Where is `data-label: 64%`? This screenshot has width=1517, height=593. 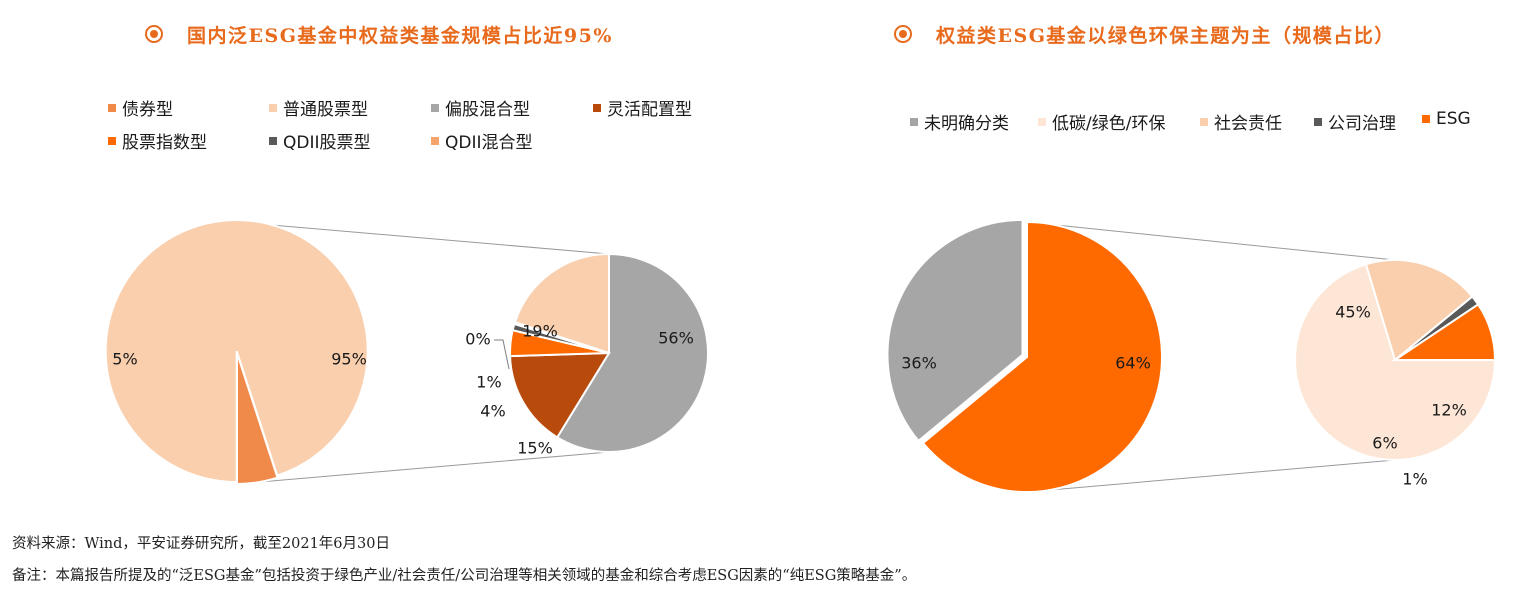 data-label: 64% is located at coordinates (1133, 363).